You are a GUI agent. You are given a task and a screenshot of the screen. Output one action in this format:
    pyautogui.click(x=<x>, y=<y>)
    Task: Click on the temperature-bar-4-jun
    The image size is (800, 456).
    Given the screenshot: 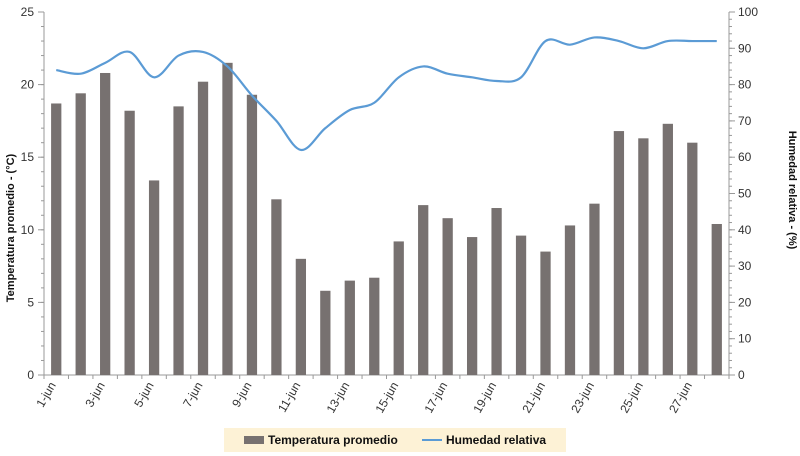 What is the action you would take?
    pyautogui.click(x=129, y=243)
    